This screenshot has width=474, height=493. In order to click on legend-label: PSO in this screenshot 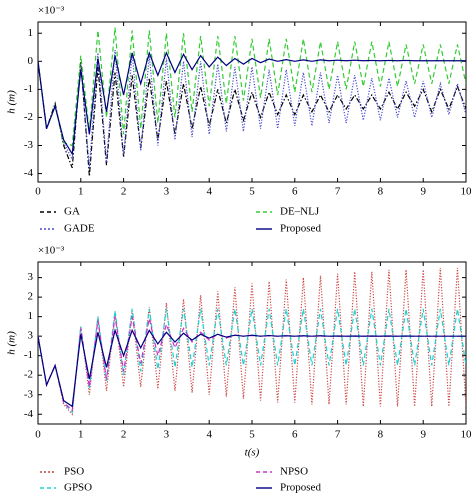, I will do `click(74, 472)`.